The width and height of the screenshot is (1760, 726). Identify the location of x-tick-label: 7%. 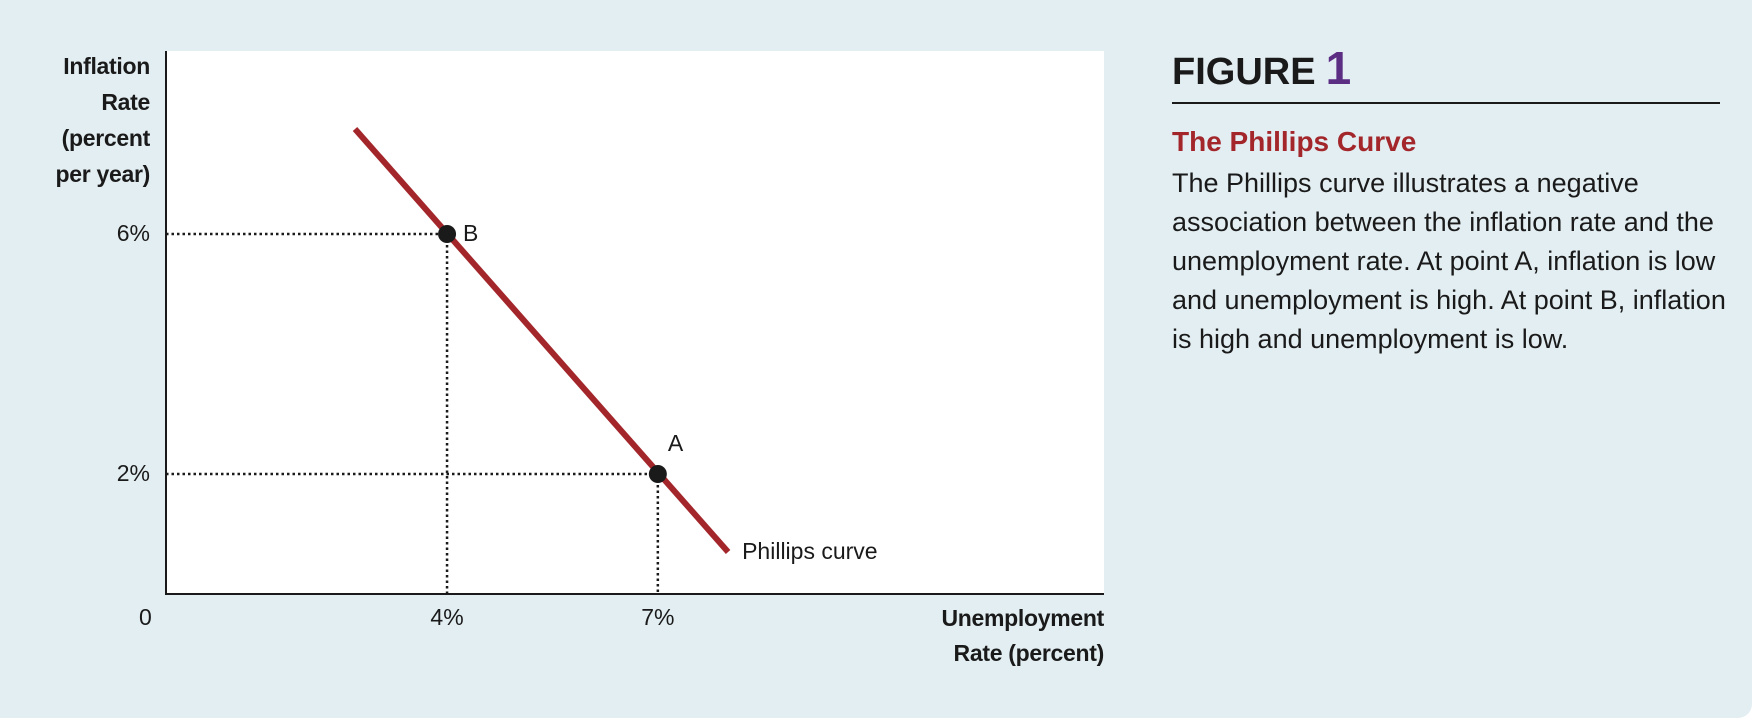
(658, 617).